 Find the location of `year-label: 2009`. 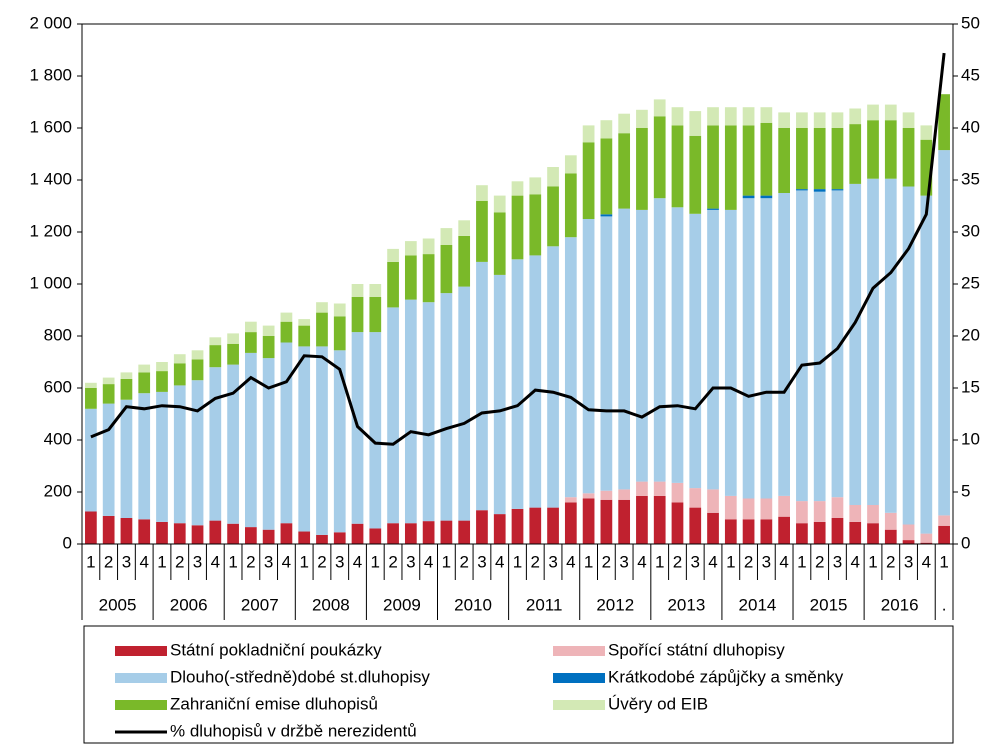

year-label: 2009 is located at coordinates (402, 604).